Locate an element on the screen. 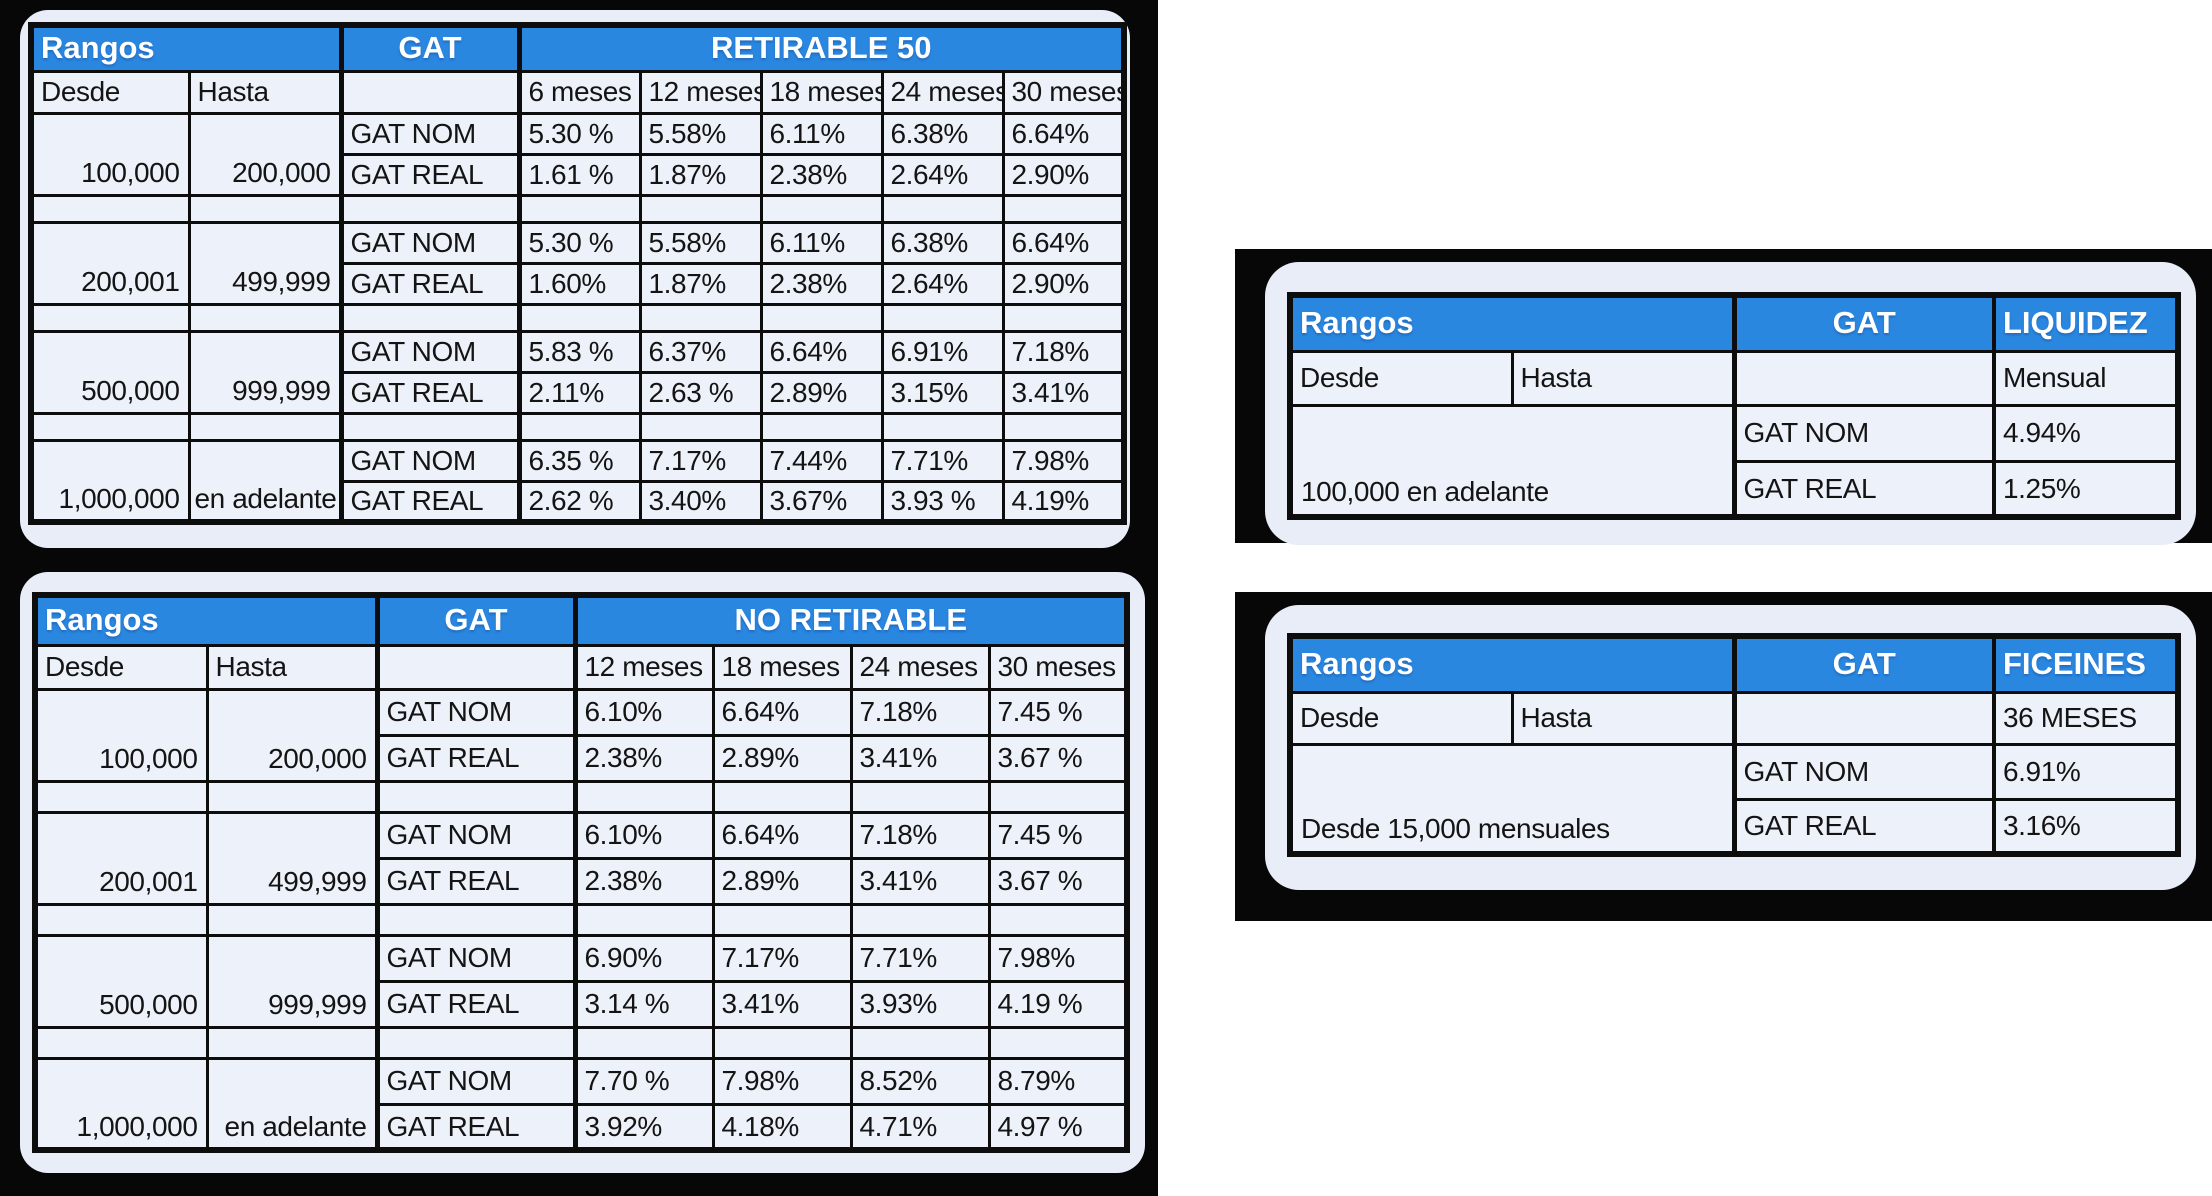 This screenshot has height=1196, width=2212. range-value: Desde 15,000 mensuales is located at coordinates (1512, 799).